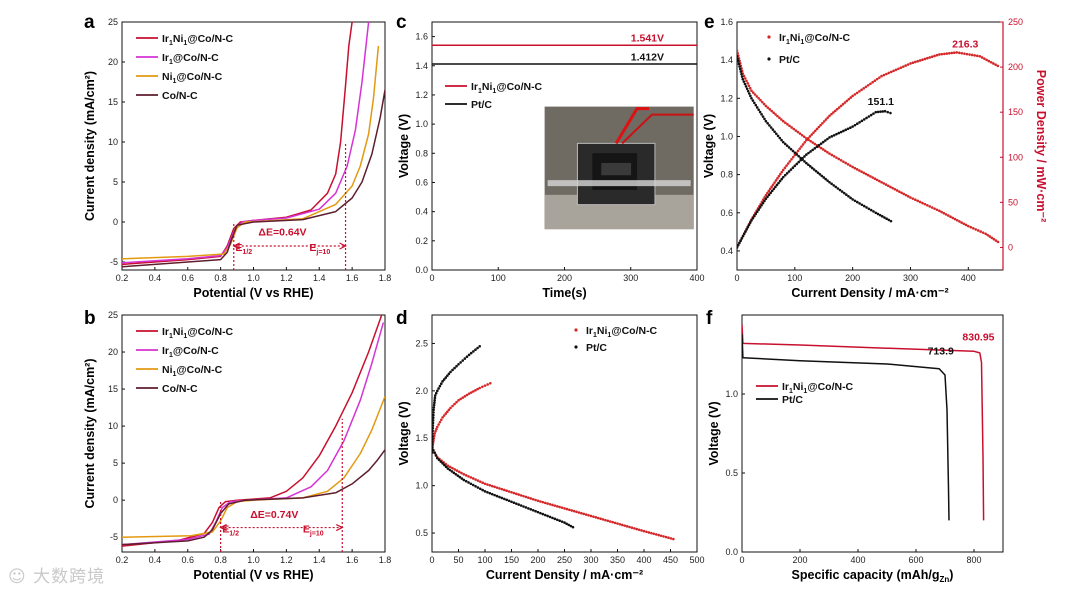  I want to click on y-tick-label: 1.4, so click(421, 66).